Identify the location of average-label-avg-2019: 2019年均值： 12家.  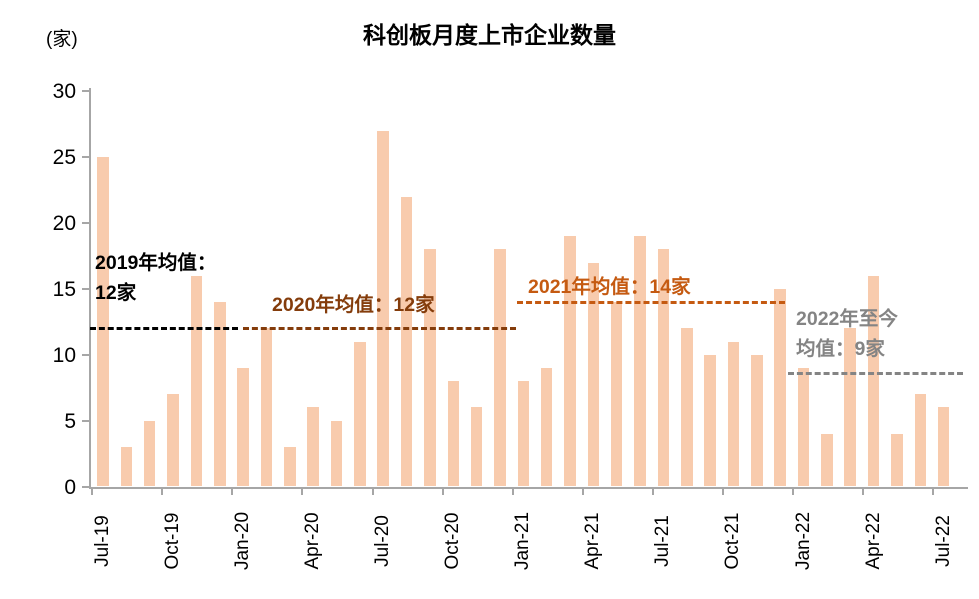
(156, 278).